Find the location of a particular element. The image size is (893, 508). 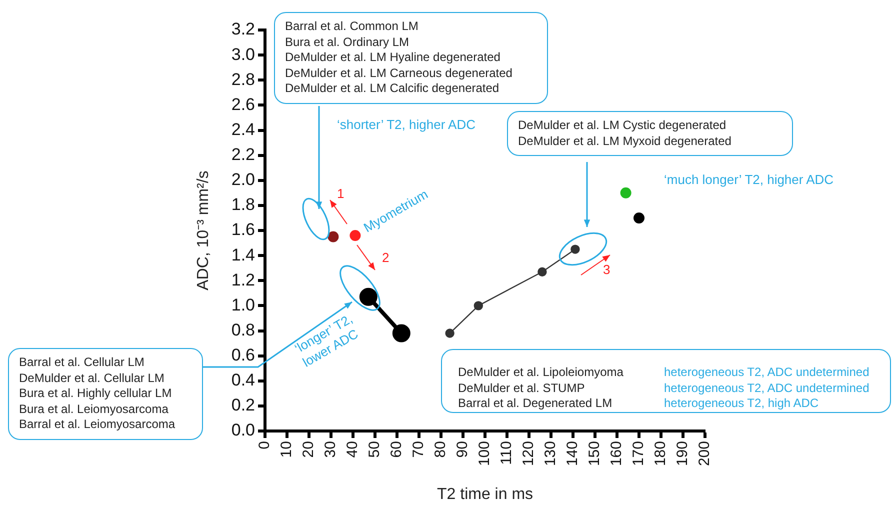

y-tick-label: 1.0 is located at coordinates (243, 304).